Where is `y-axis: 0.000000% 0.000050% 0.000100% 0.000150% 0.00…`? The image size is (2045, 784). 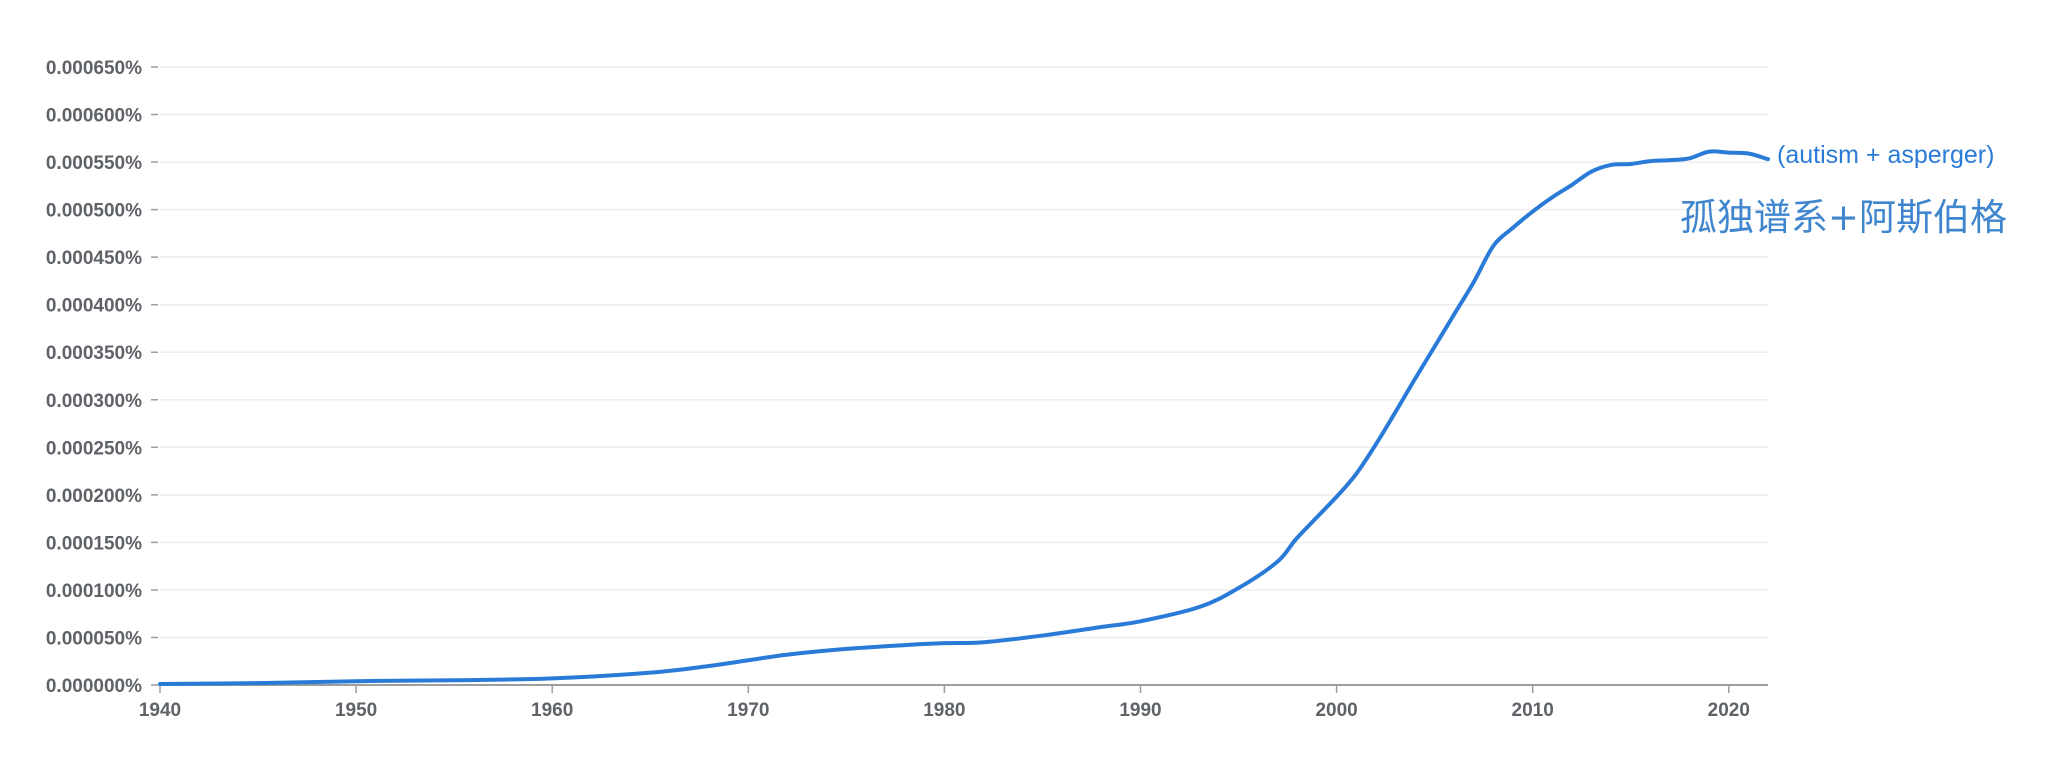 y-axis: 0.000000% 0.000050% 0.000100% 0.000150% 0.00… is located at coordinates (102, 377).